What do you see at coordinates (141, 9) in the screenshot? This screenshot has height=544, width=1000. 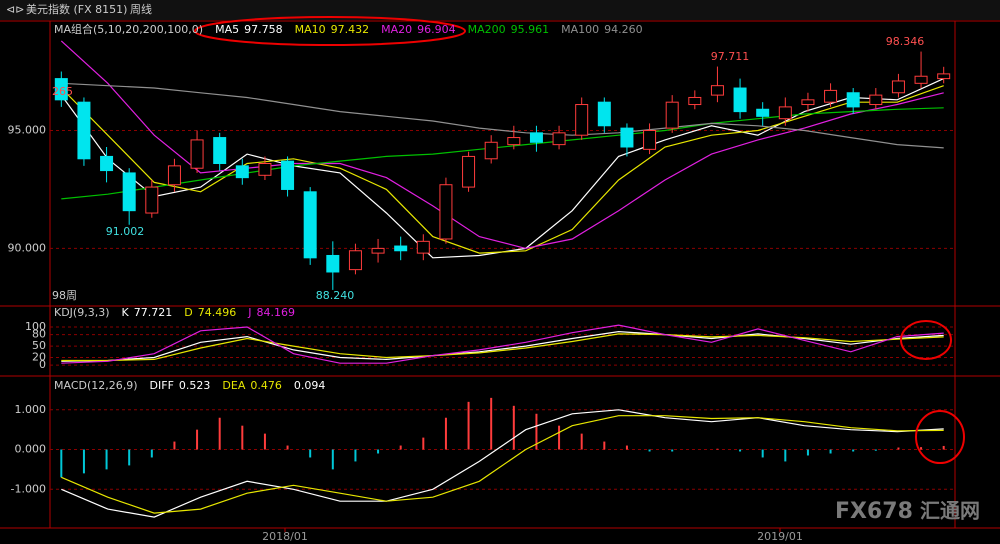 I see `period: 周线` at bounding box center [141, 9].